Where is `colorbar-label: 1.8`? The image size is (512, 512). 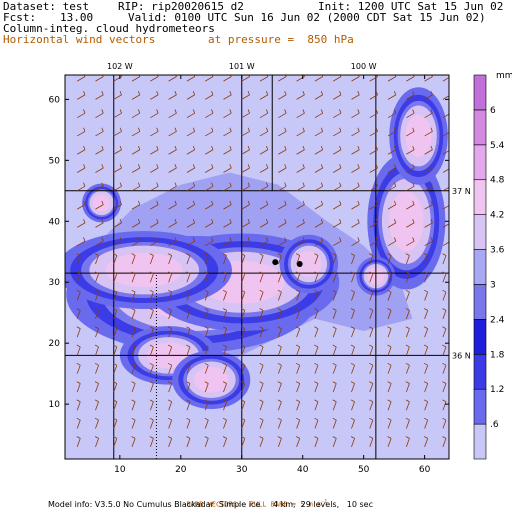 colorbar-label: 1.8 is located at coordinates (497, 355).